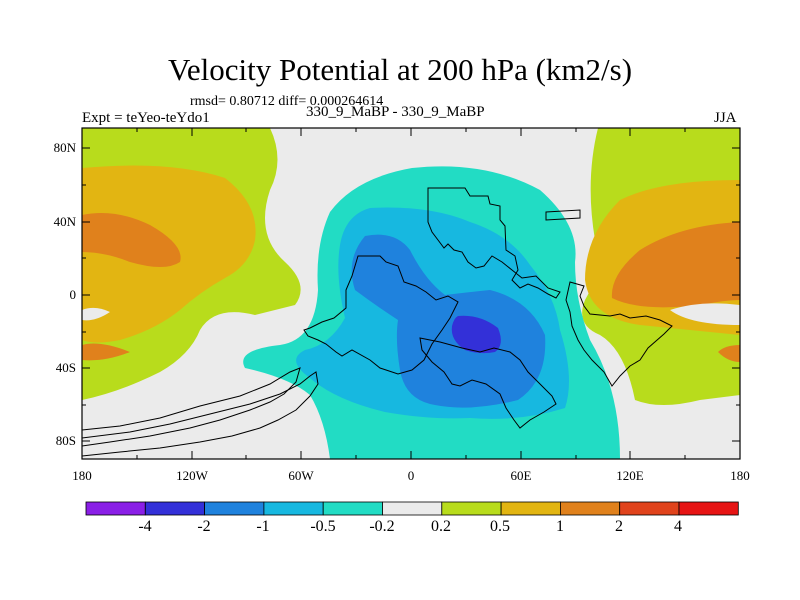  I want to click on colorbar-label-8: 1, so click(560, 526).